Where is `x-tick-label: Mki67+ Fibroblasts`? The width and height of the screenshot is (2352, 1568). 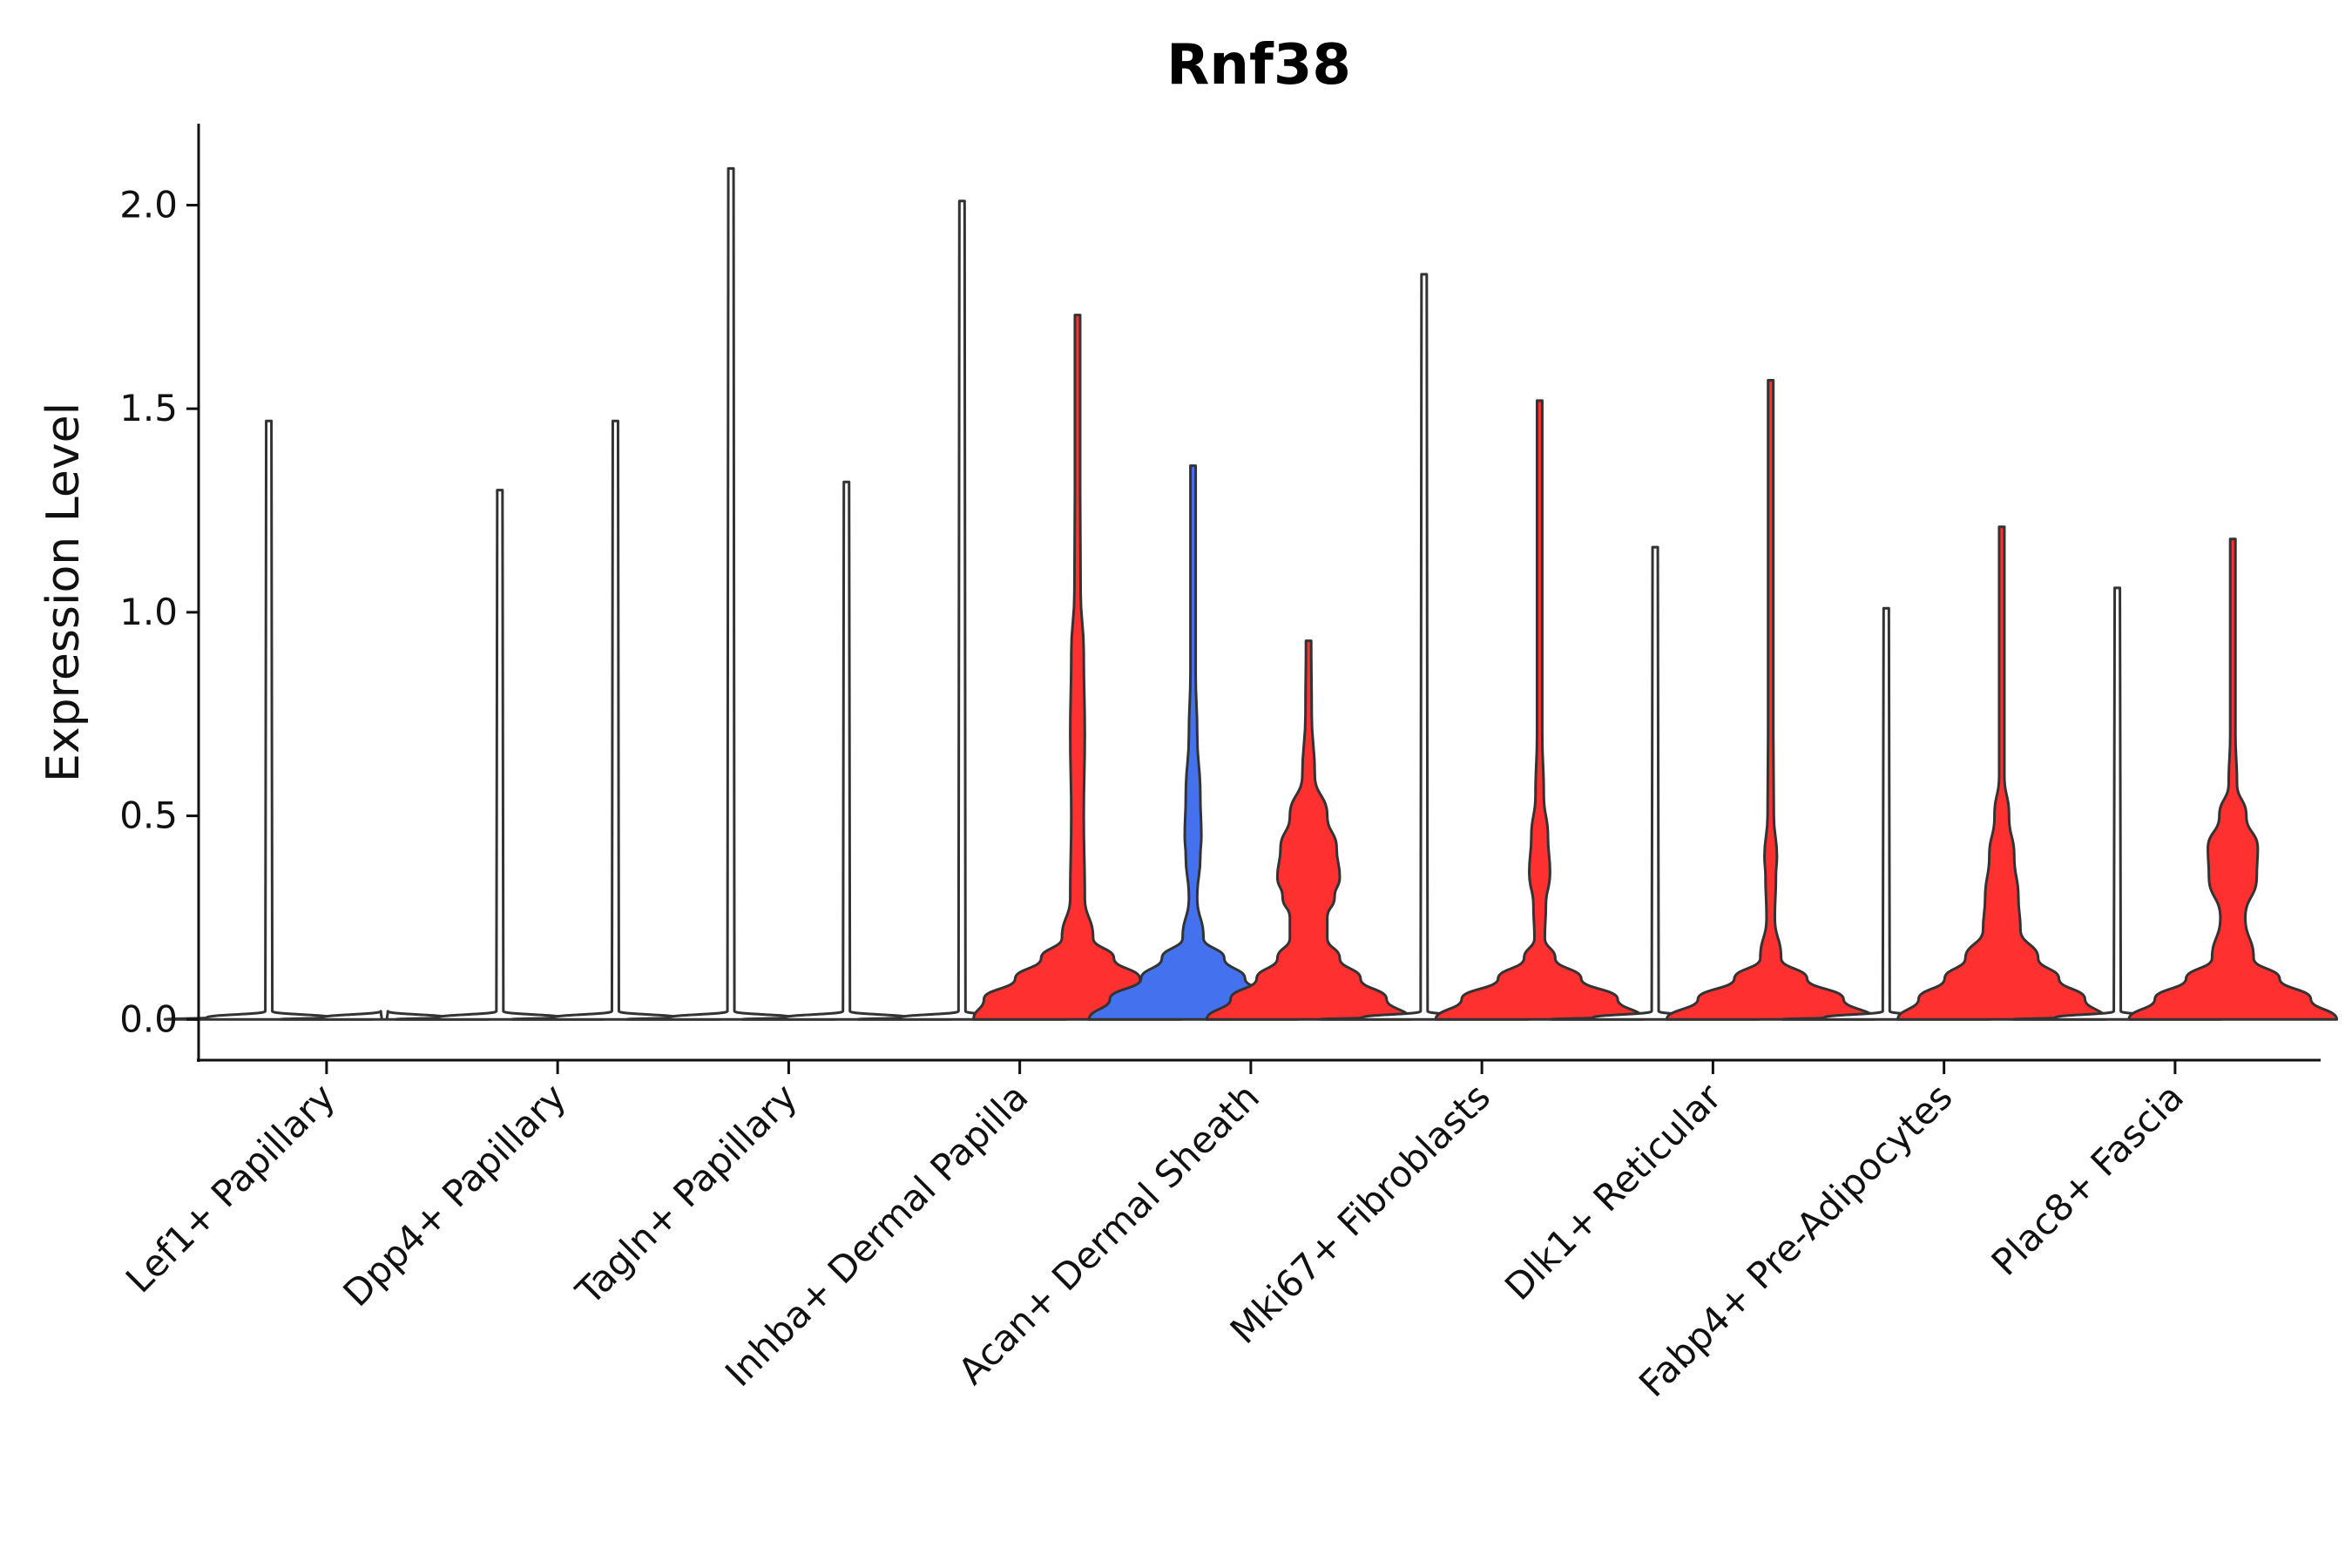 x-tick-label: Mki67+ Fibroblasts is located at coordinates (1360, 1213).